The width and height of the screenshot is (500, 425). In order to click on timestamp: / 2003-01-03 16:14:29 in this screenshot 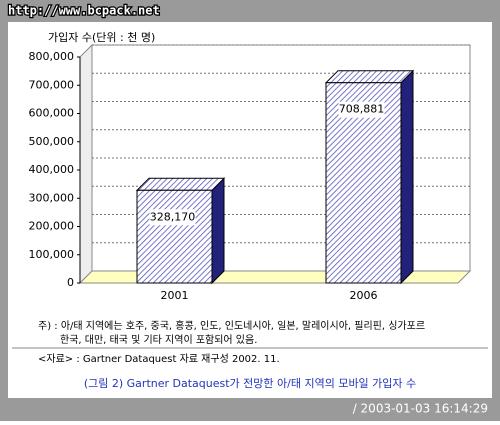, I will do `click(420, 409)`.